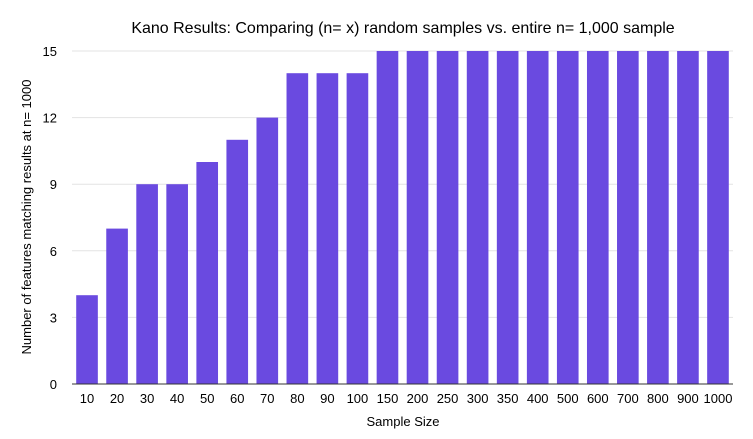 Image resolution: width=753 pixels, height=439 pixels. What do you see at coordinates (50, 218) in the screenshot?
I see `y-axis-ticks: 0 3 6 9 12 15` at bounding box center [50, 218].